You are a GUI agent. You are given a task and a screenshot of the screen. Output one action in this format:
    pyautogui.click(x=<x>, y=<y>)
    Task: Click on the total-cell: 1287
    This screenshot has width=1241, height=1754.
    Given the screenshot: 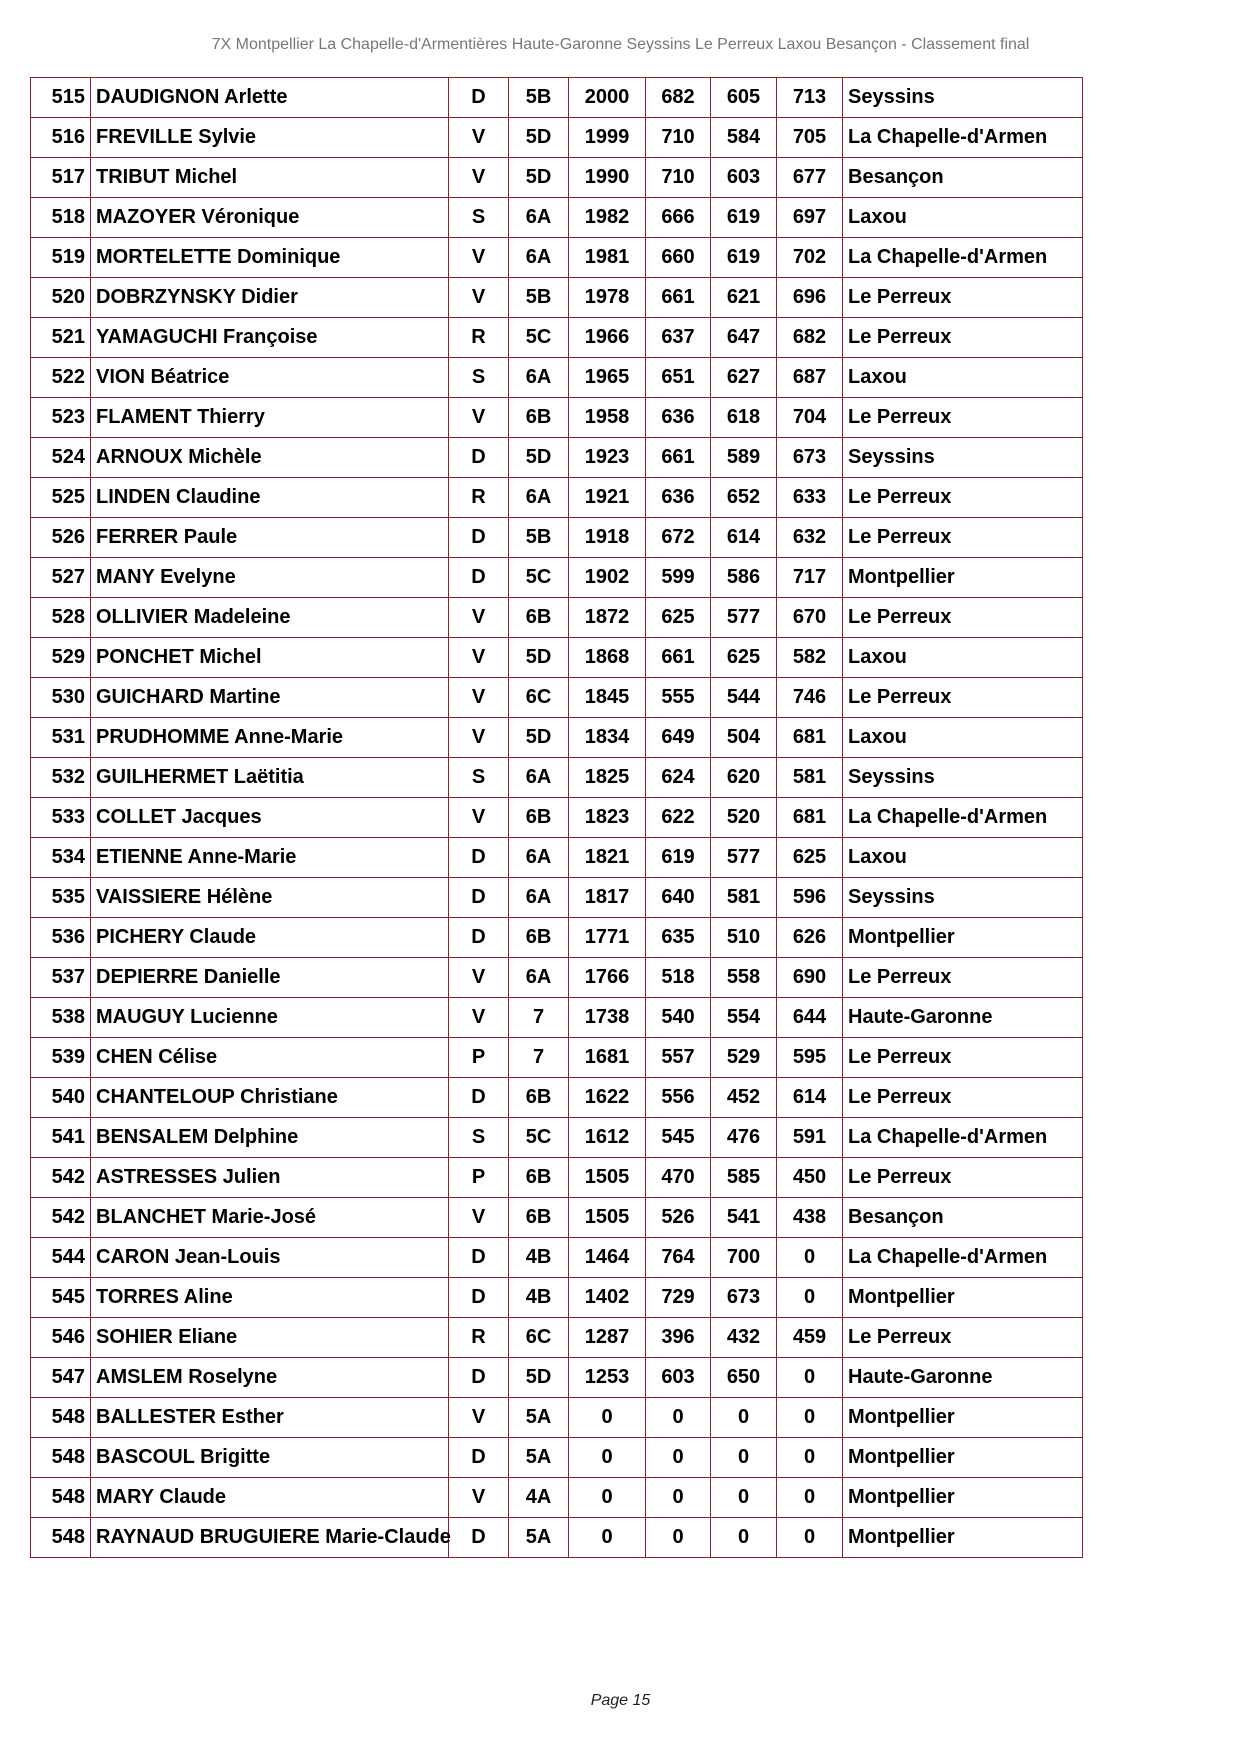 What is the action you would take?
    pyautogui.click(x=607, y=1337)
    